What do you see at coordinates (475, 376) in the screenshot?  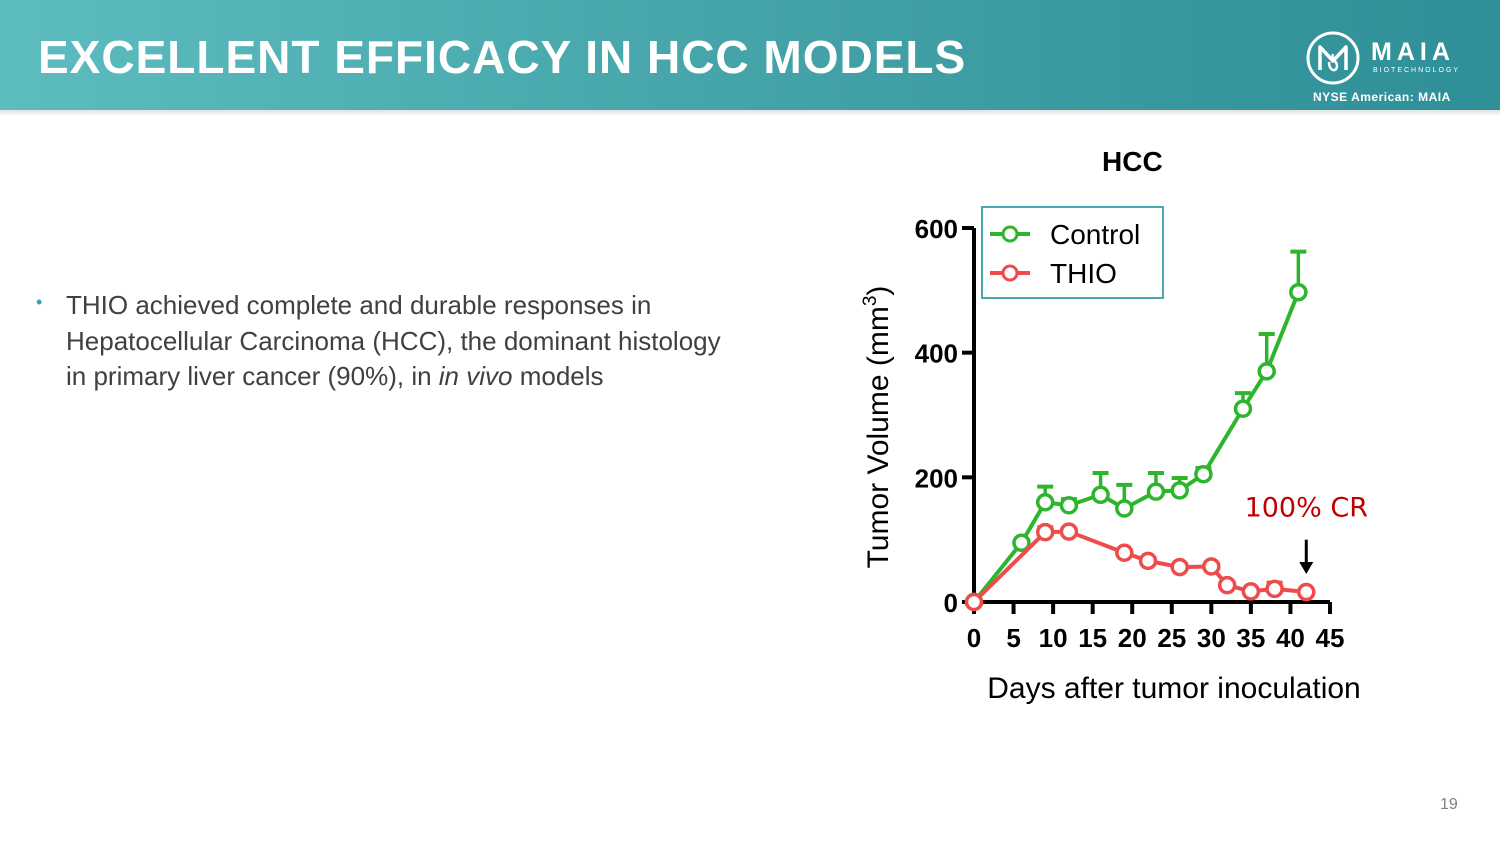 I see `bullet-text-italic: in vivo` at bounding box center [475, 376].